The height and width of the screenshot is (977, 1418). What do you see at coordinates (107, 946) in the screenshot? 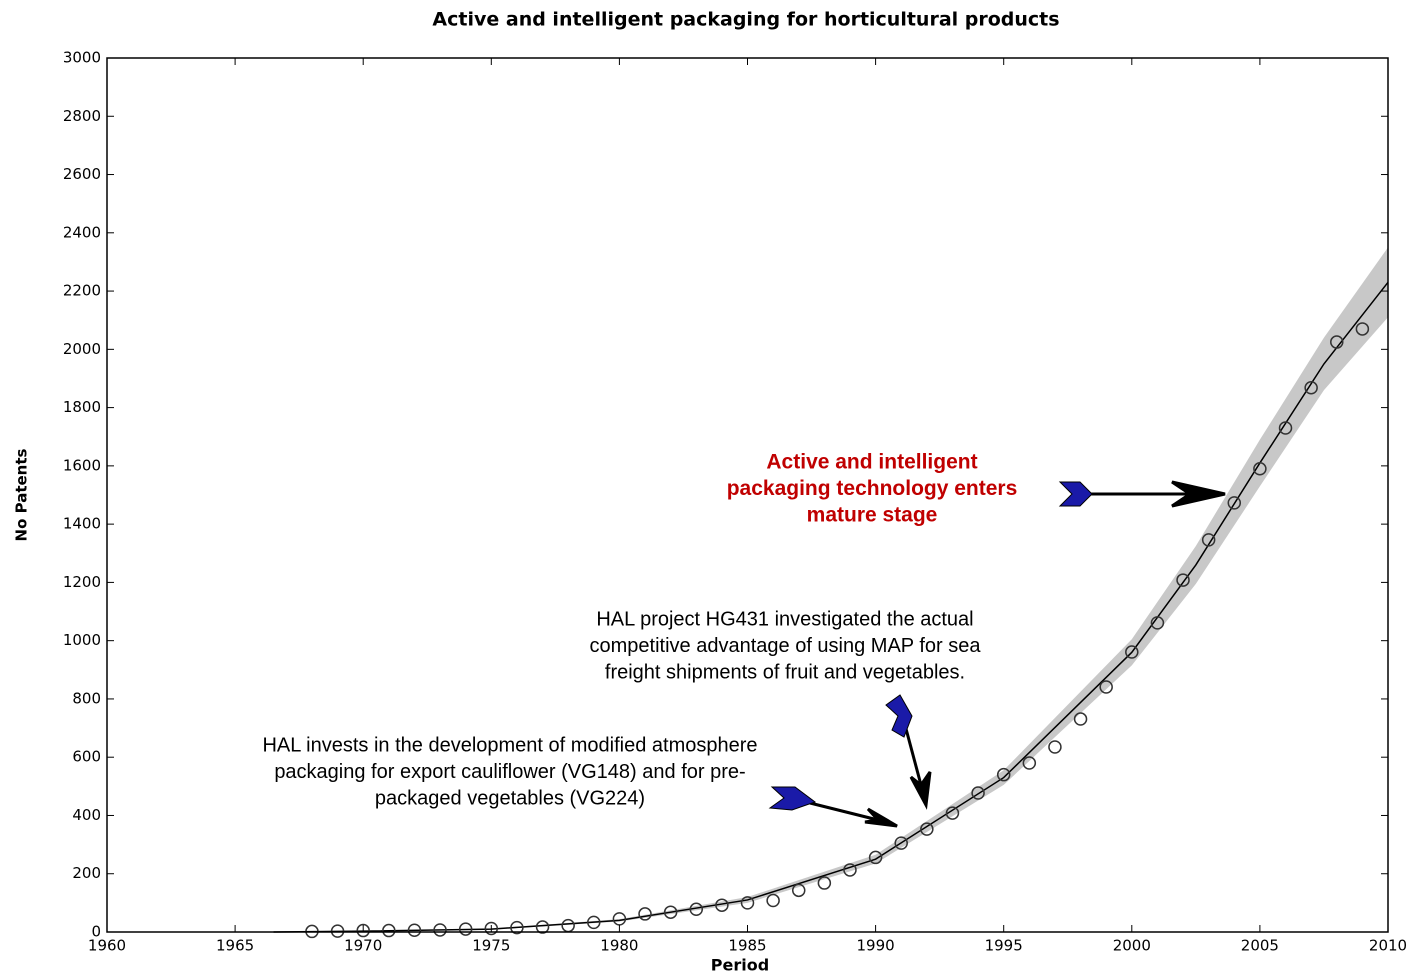
I see `x-tick-label: 1960` at bounding box center [107, 946].